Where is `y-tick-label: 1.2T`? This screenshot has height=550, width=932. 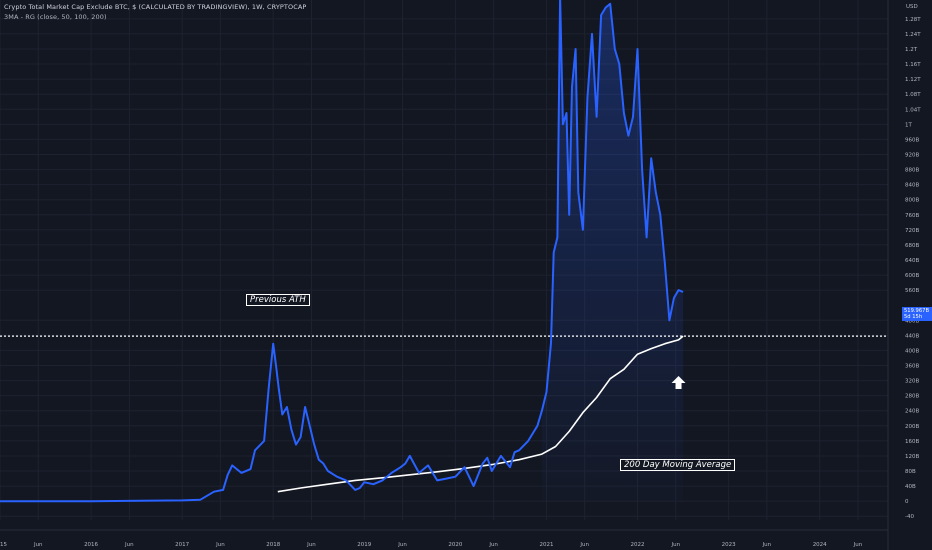
y-tick-label: 1.2T is located at coordinates (911, 50).